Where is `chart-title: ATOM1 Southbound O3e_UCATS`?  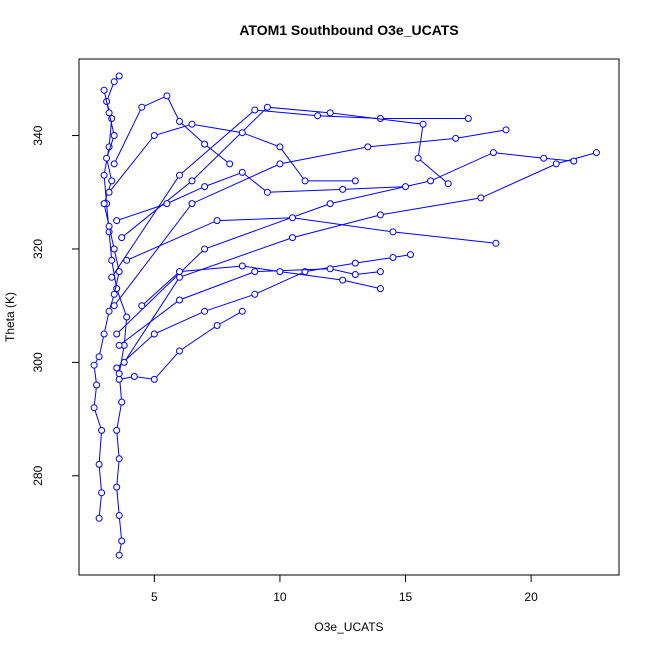 chart-title: ATOM1 Southbound O3e_UCATS is located at coordinates (348, 30).